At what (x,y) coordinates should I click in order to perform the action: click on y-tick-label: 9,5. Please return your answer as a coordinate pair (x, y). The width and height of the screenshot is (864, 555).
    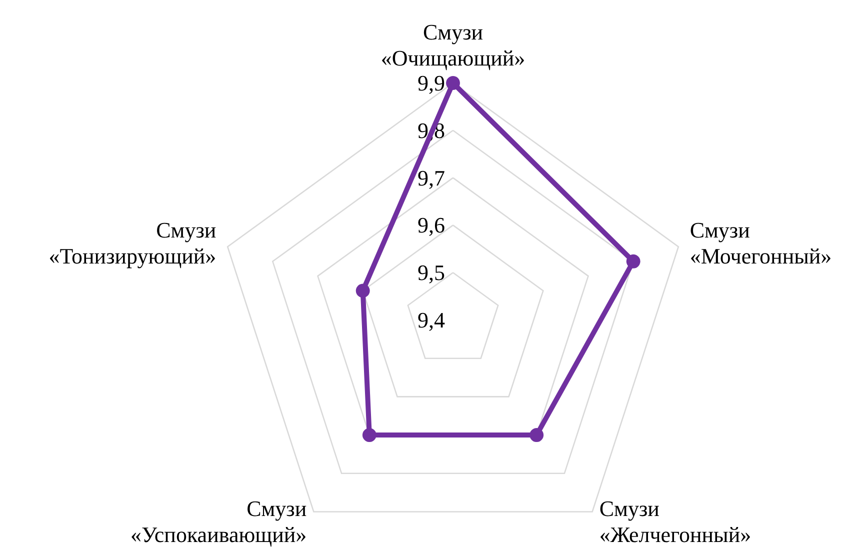
    Looking at the image, I should click on (431, 273).